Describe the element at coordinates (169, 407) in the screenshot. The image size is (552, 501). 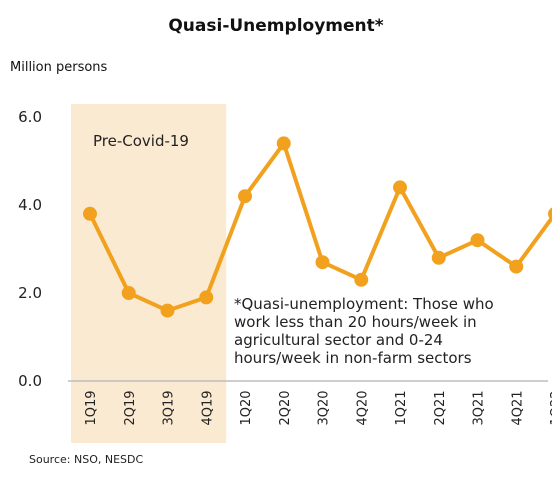
I see `x-tick-label: 3Q19` at that location.